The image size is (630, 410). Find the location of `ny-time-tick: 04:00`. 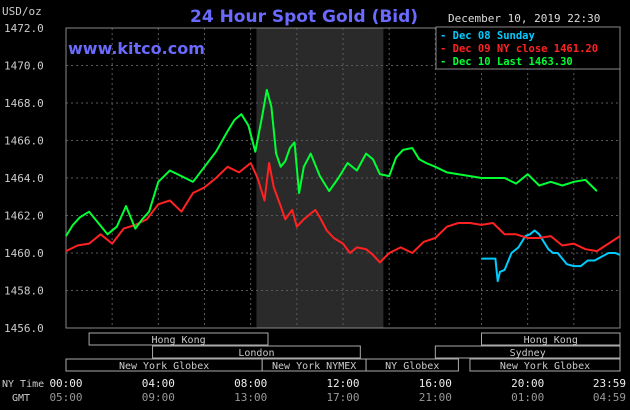

ny-time-tick: 04:00 is located at coordinates (158, 383).